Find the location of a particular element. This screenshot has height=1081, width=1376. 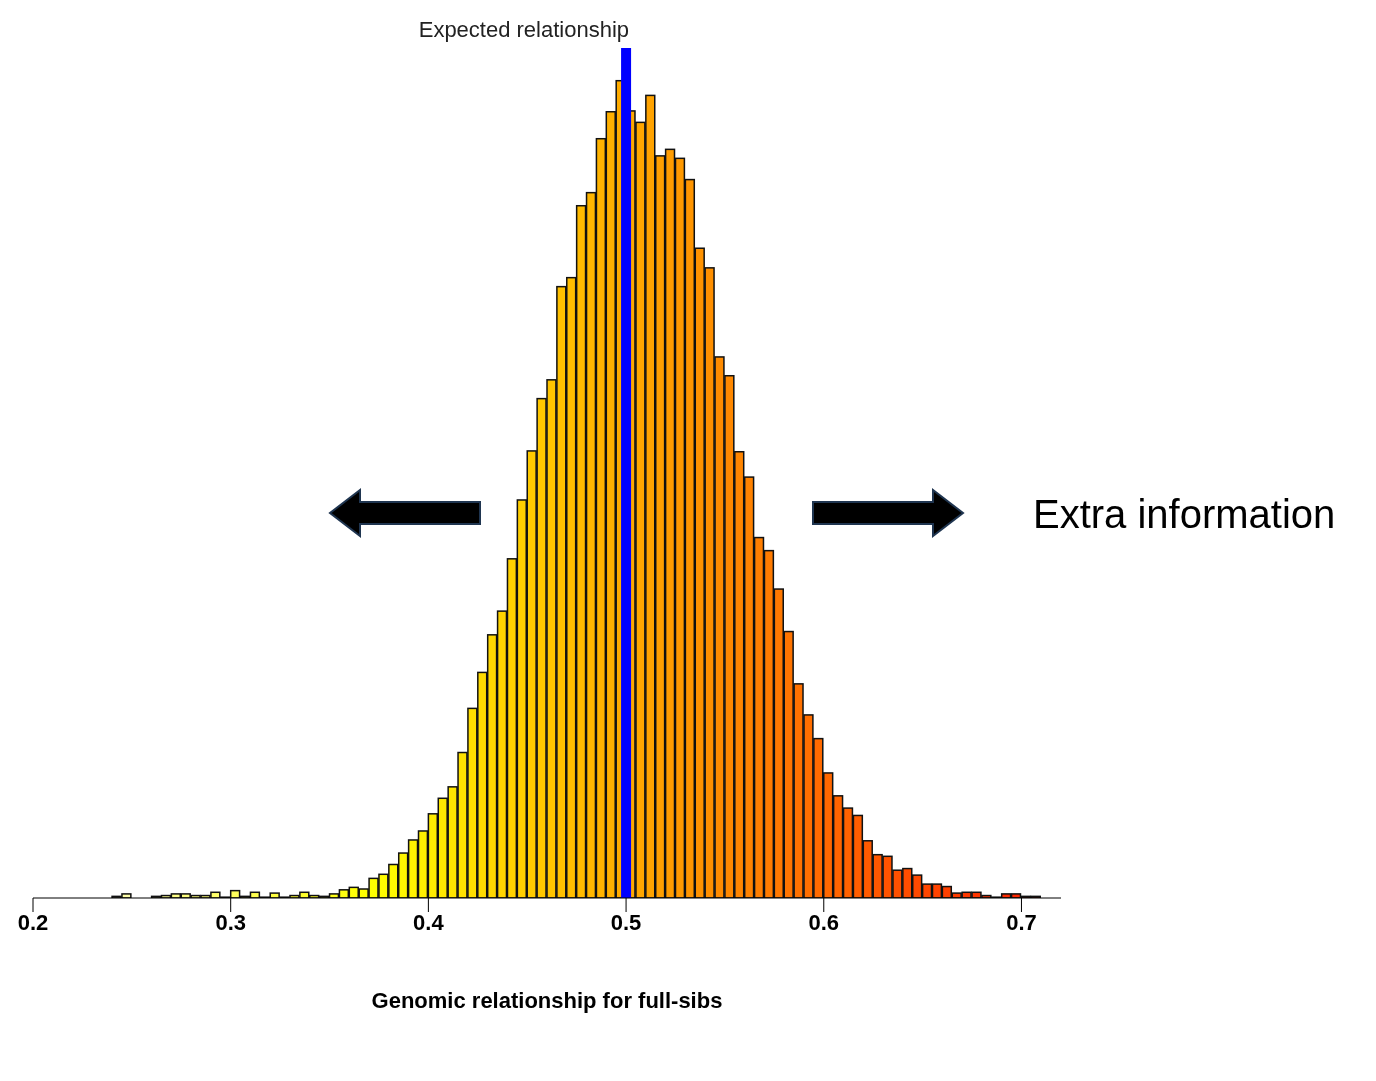

annotation: Extra information is located at coordinates (1184, 514).